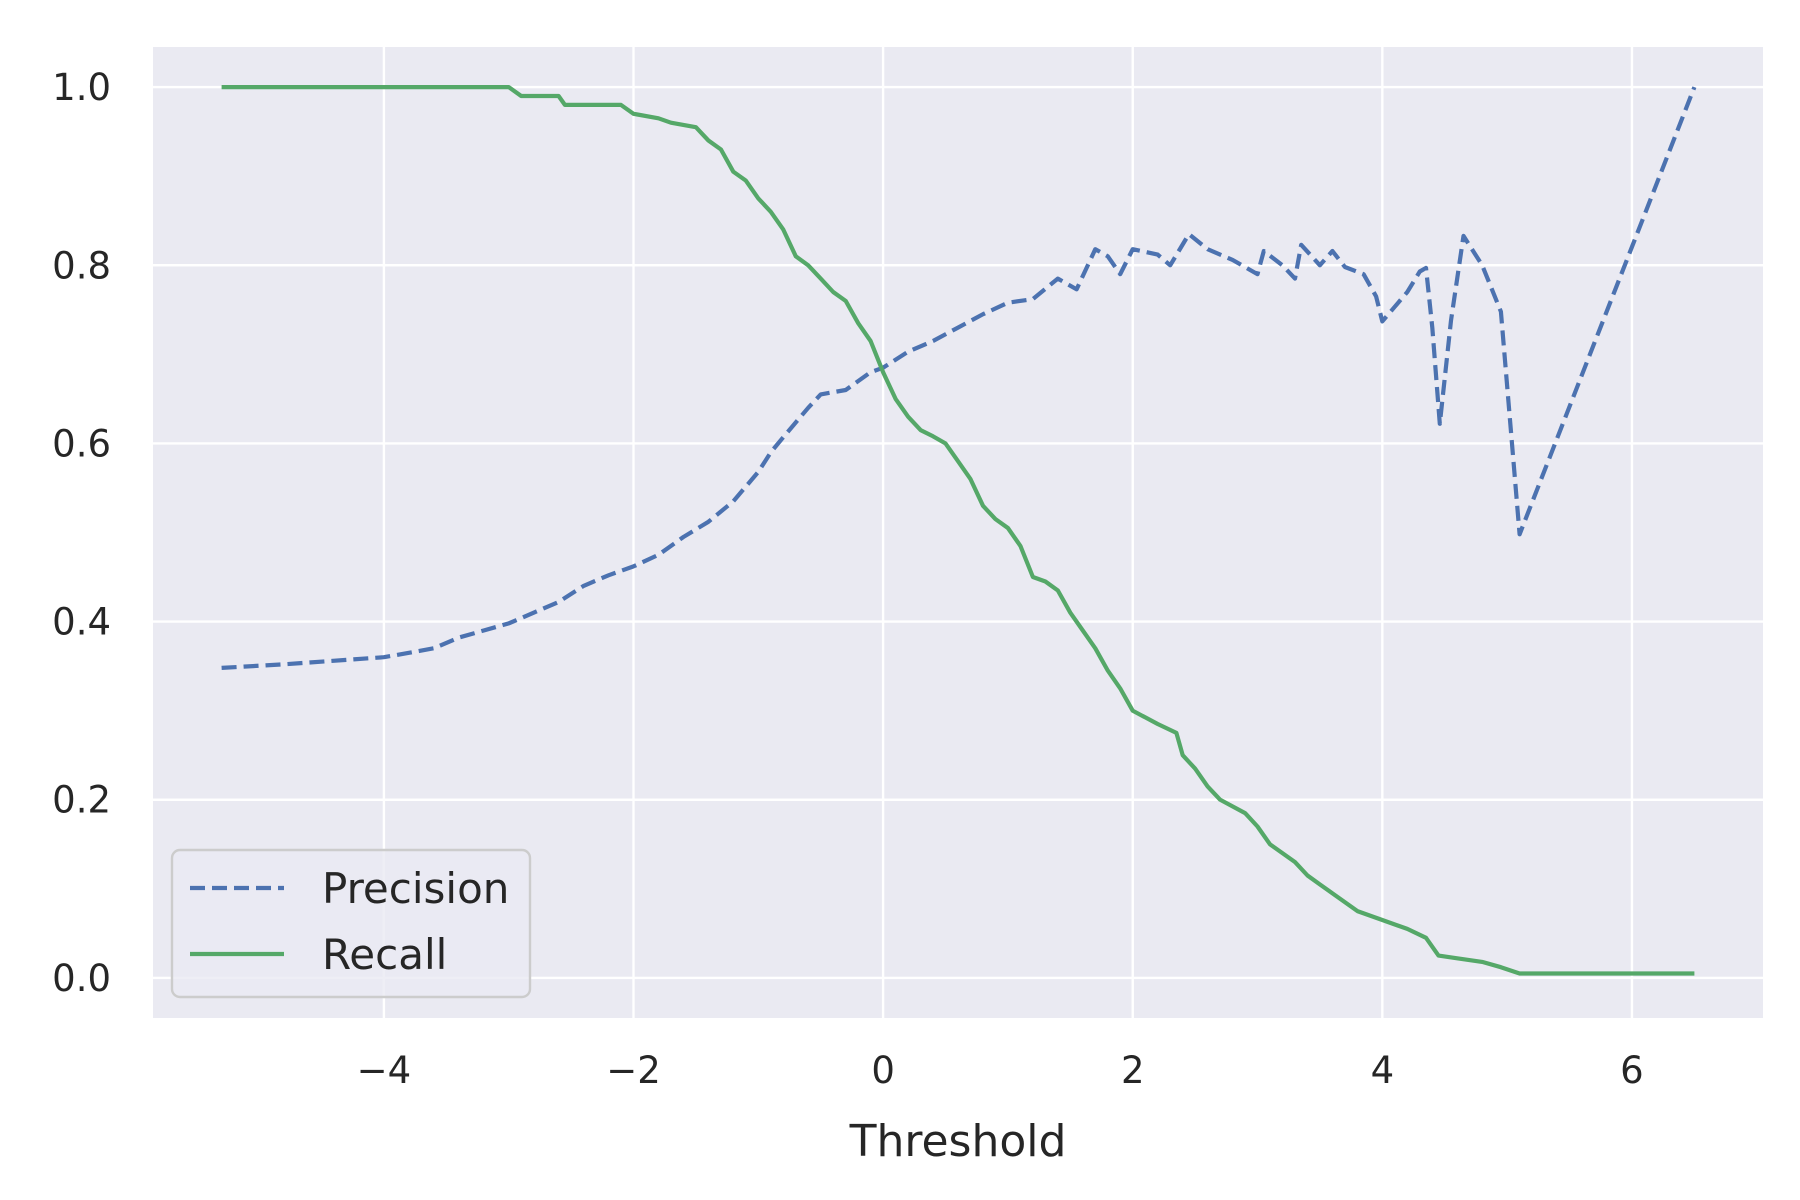  I want to click on x-tick-label: 0, so click(883, 1070).